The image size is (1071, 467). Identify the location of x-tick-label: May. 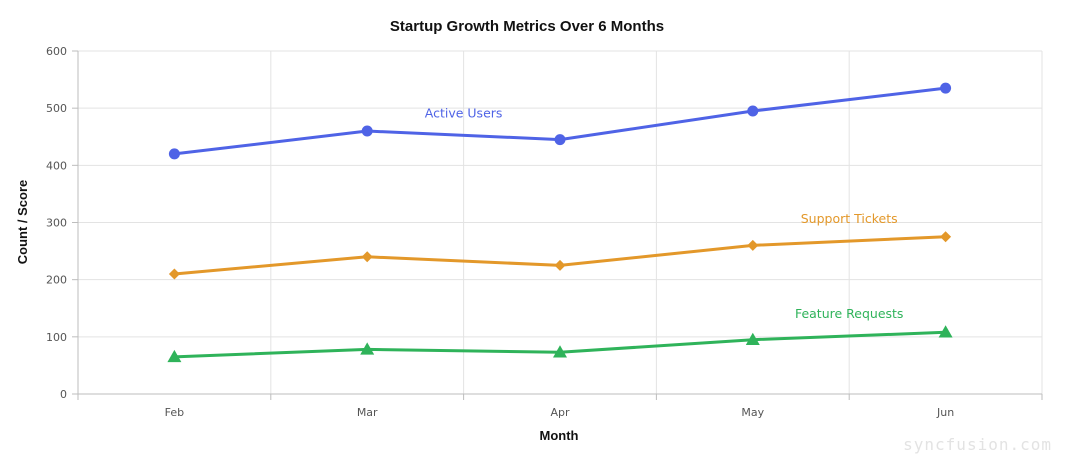
(752, 412).